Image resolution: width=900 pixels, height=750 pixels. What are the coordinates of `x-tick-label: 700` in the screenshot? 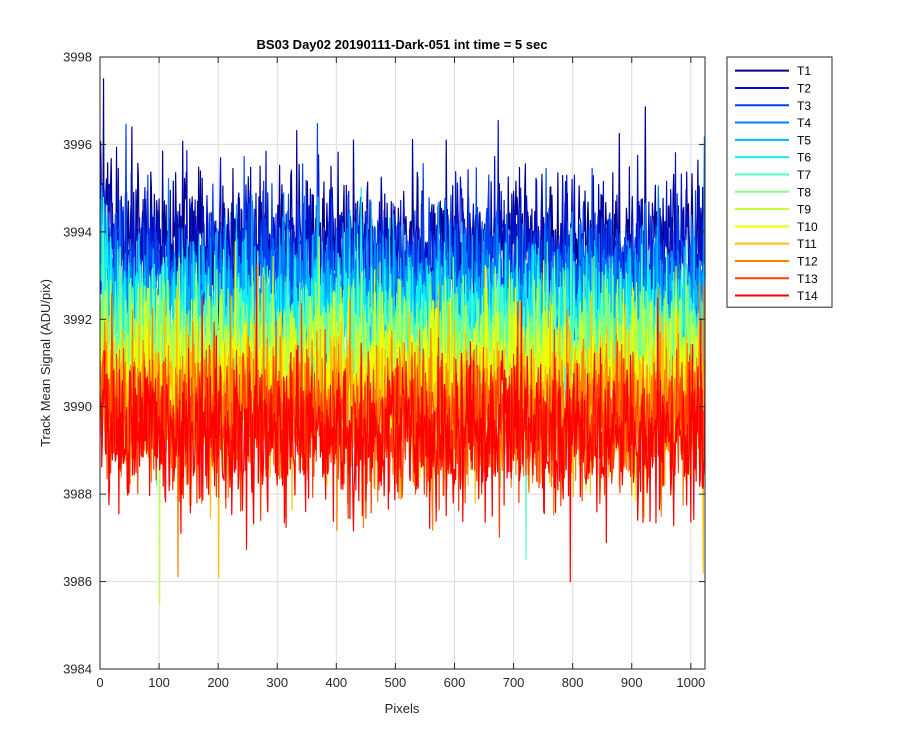 It's located at (514, 682).